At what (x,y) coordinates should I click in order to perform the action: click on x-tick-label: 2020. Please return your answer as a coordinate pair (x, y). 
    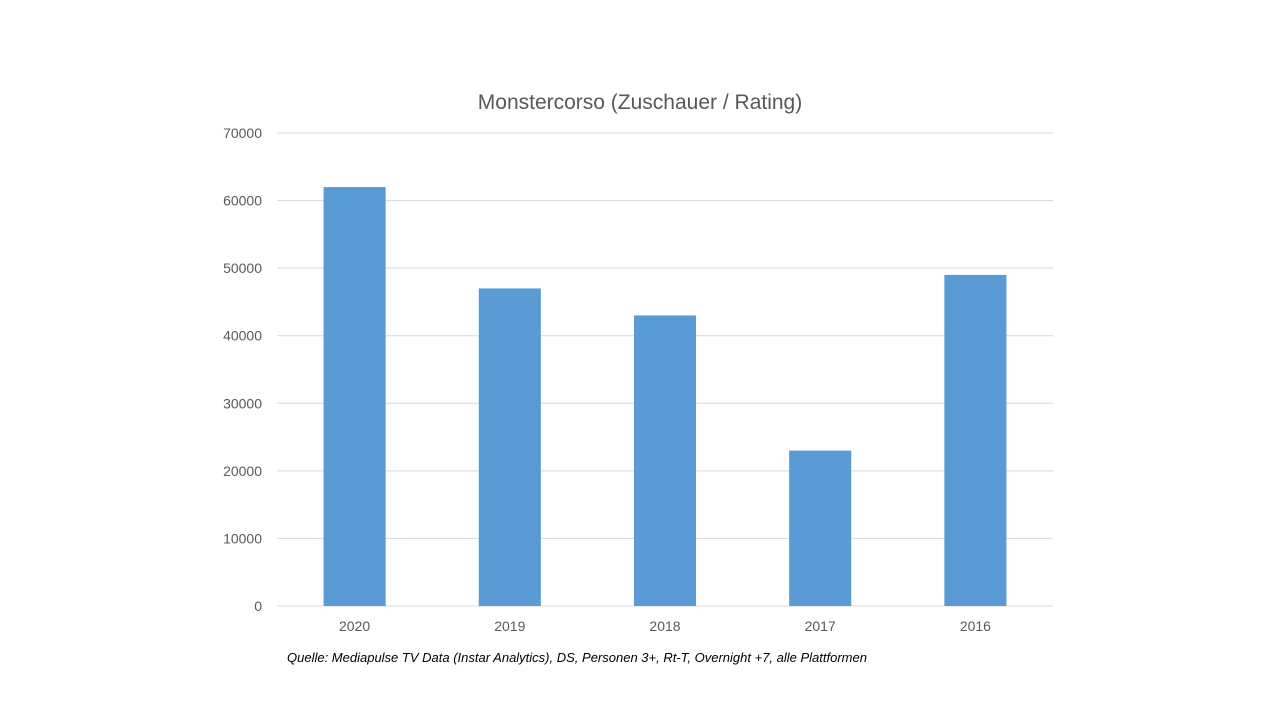
    Looking at the image, I should click on (354, 626).